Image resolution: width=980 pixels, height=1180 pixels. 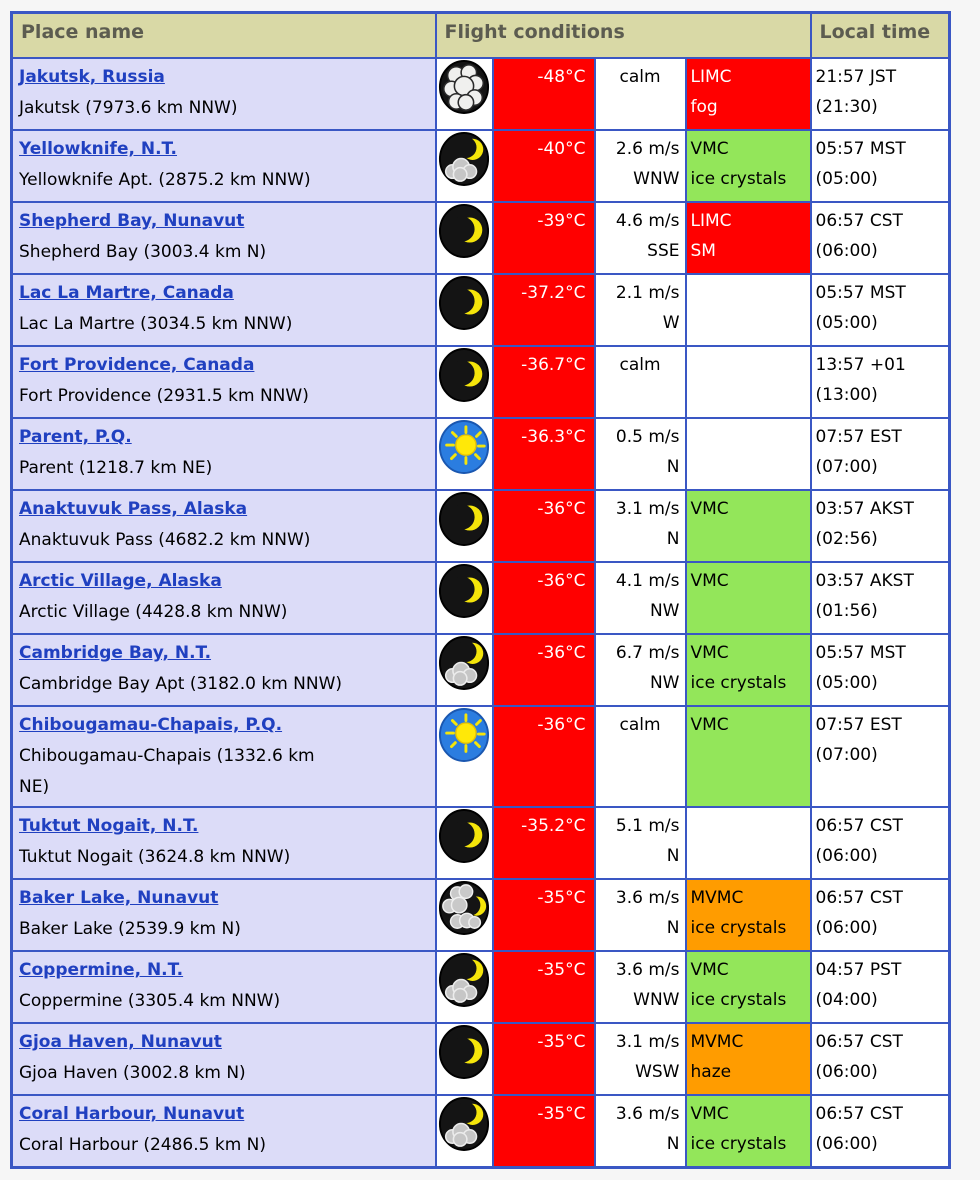 I want to click on place-distance: Fort Providence (2931.5 km NNW), so click(x=164, y=396).